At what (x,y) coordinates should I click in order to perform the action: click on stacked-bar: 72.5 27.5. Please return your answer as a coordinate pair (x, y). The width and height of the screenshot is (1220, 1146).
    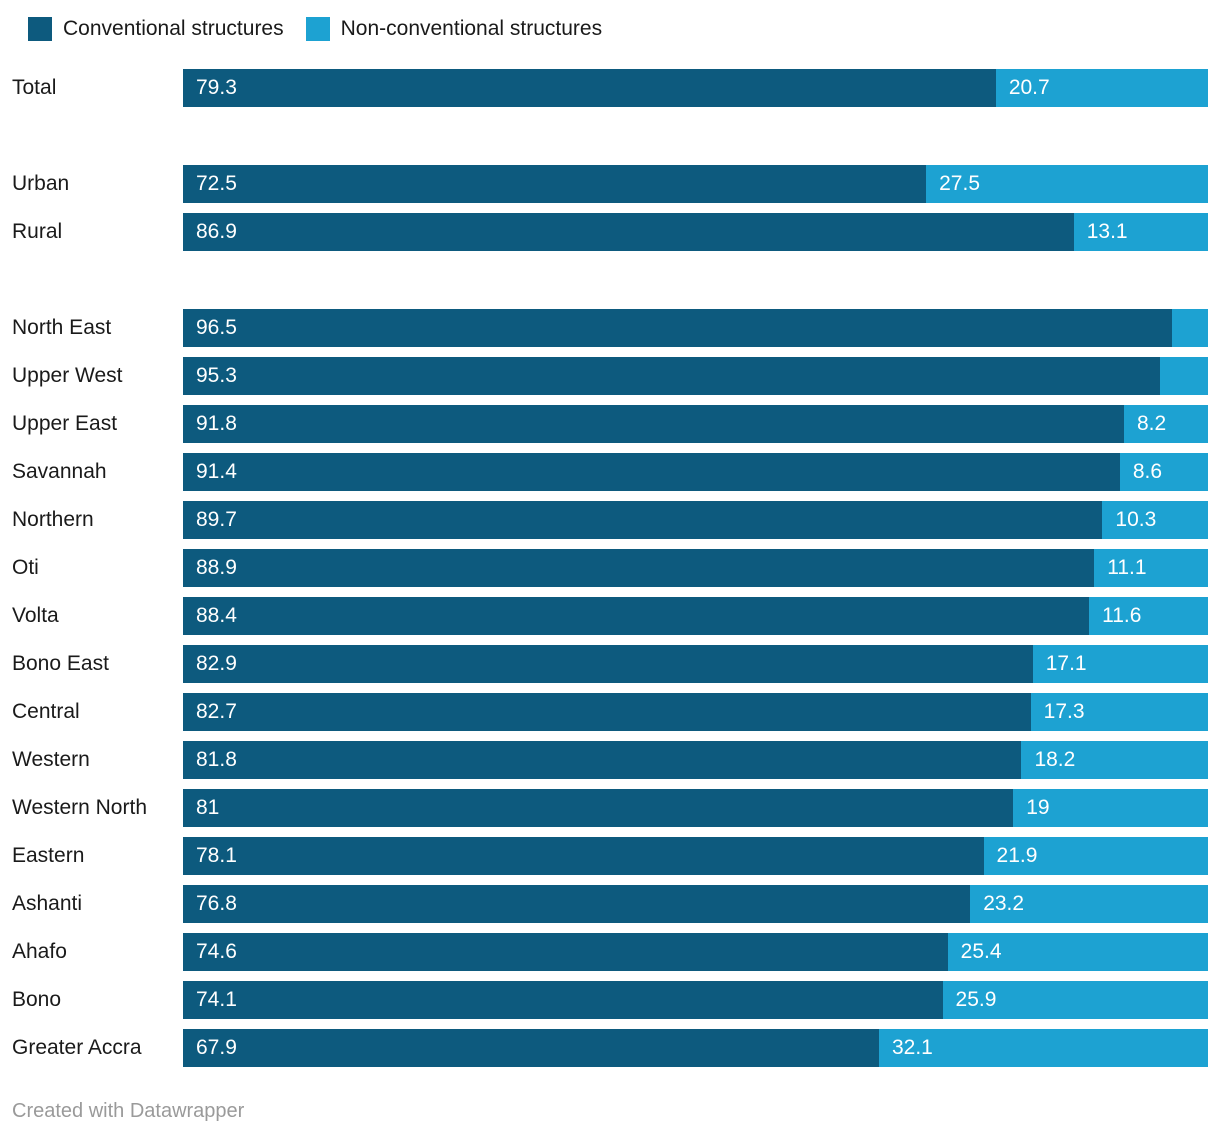
    Looking at the image, I should click on (695, 184).